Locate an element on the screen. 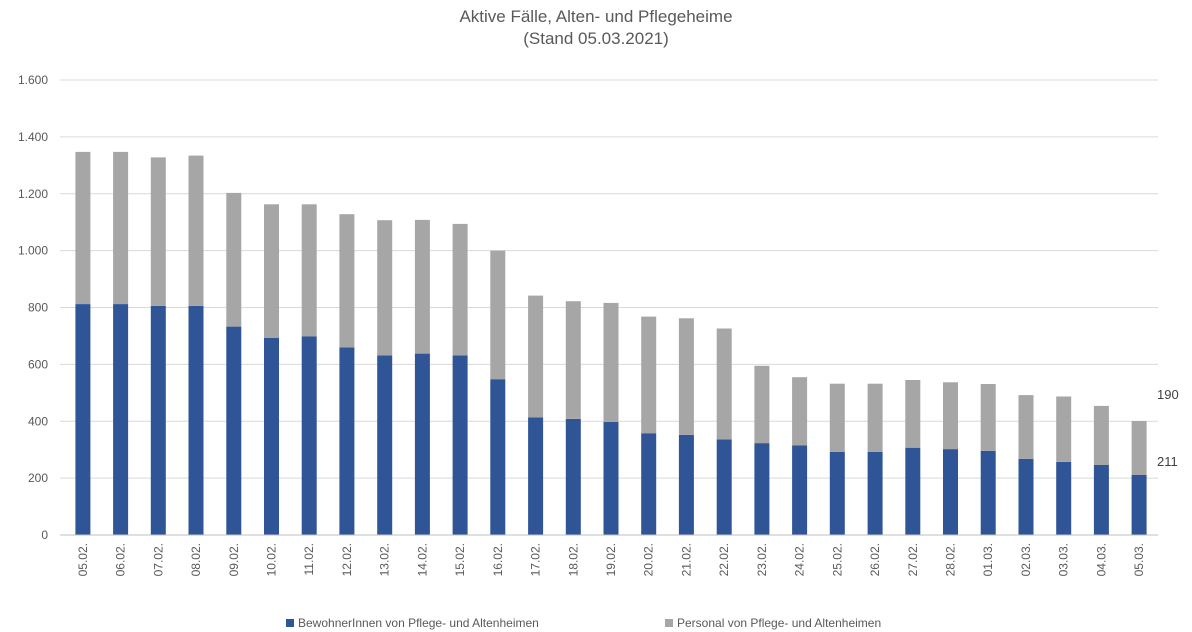 This screenshot has width=1192, height=632. x-tick-label: 17.02. is located at coordinates (536, 559).